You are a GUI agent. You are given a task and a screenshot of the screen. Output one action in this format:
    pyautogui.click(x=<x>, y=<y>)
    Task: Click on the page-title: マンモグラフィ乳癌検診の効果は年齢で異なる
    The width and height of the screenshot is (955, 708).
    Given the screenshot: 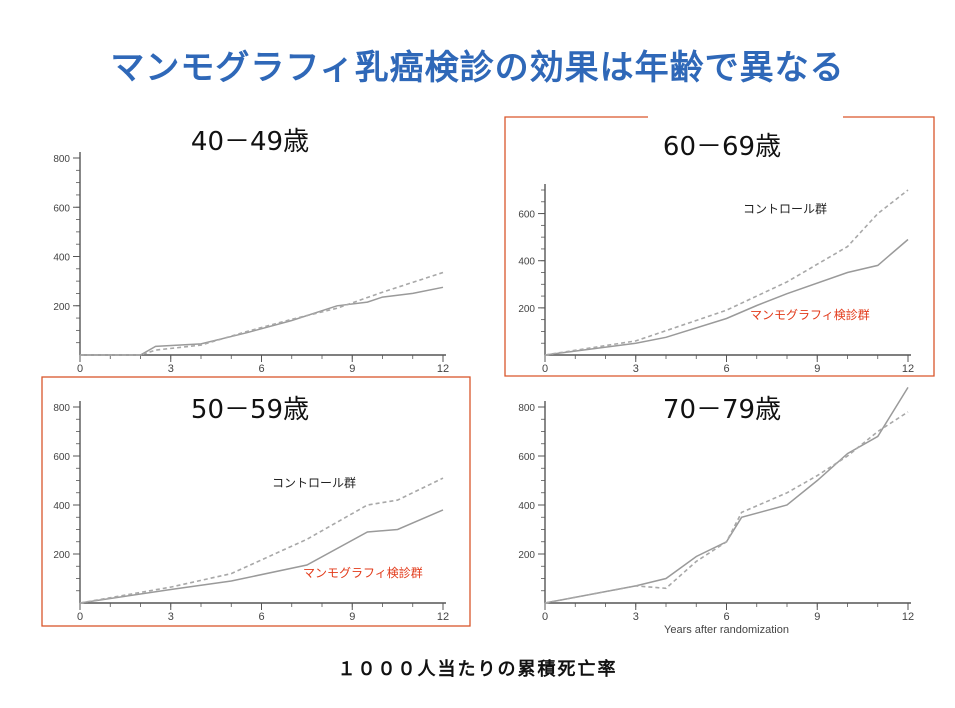 What is the action you would take?
    pyautogui.click(x=477, y=68)
    